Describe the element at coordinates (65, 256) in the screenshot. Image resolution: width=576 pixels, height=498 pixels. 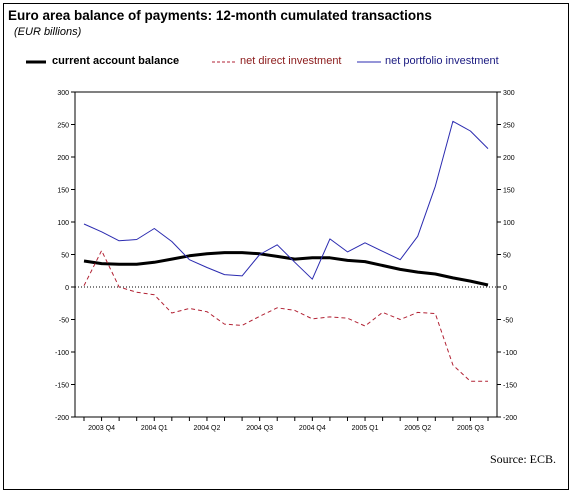
I see `y-tick-label-left: 50` at that location.